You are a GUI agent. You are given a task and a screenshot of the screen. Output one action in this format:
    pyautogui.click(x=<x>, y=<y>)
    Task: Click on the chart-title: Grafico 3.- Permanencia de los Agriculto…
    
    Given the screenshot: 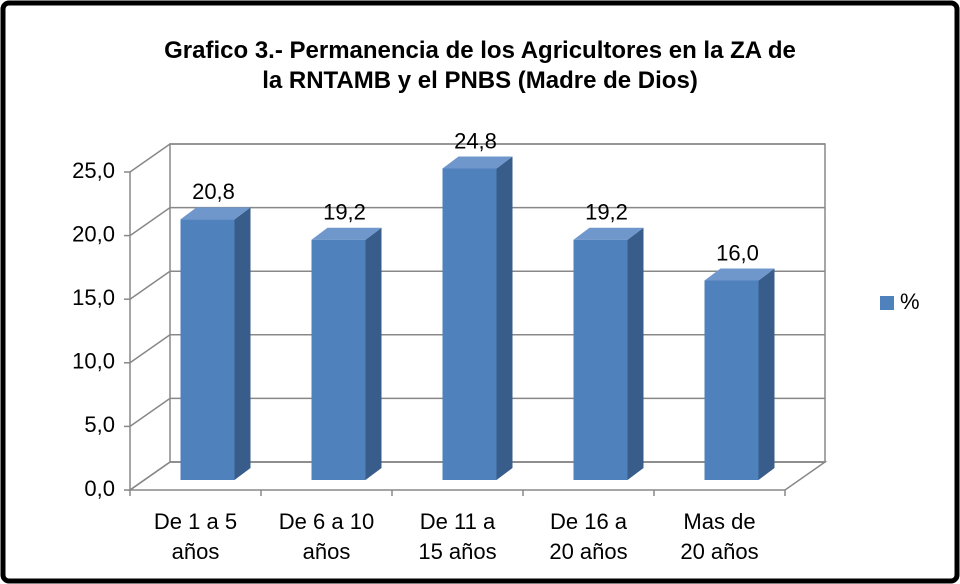 What is the action you would take?
    pyautogui.click(x=480, y=65)
    